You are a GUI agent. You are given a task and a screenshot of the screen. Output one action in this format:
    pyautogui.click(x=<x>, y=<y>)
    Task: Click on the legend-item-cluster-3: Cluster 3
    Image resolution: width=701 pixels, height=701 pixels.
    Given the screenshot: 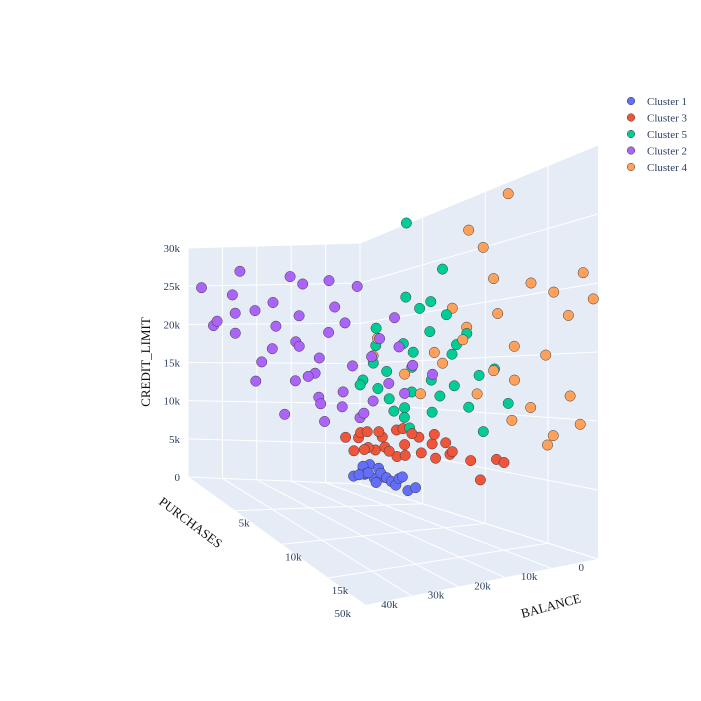 What is the action you would take?
    pyautogui.click(x=657, y=119)
    